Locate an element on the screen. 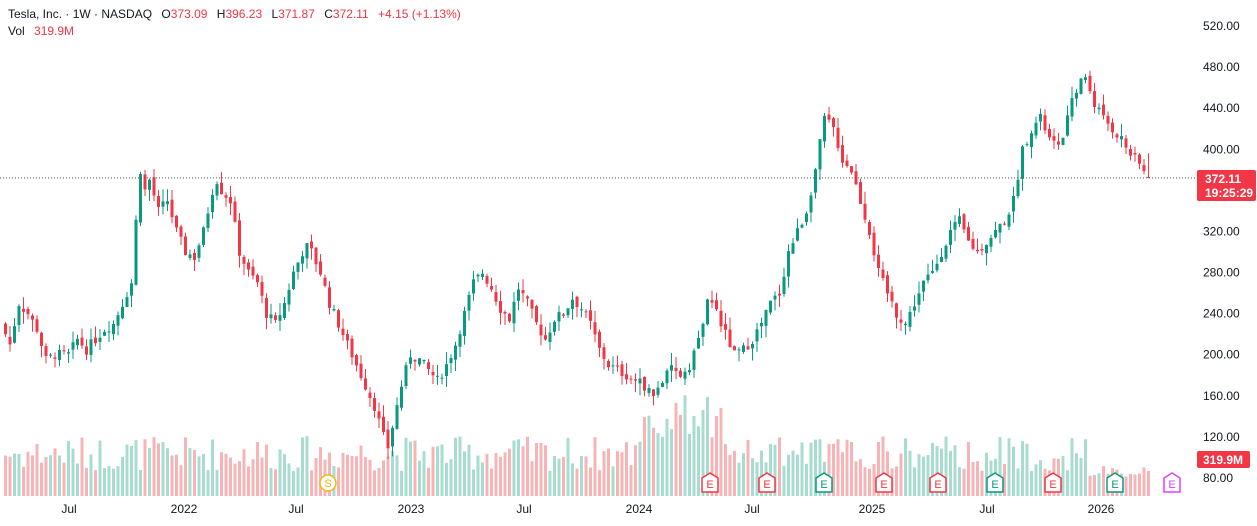 The height and width of the screenshot is (526, 1257). y-tick-label: 280.00 is located at coordinates (1221, 273).